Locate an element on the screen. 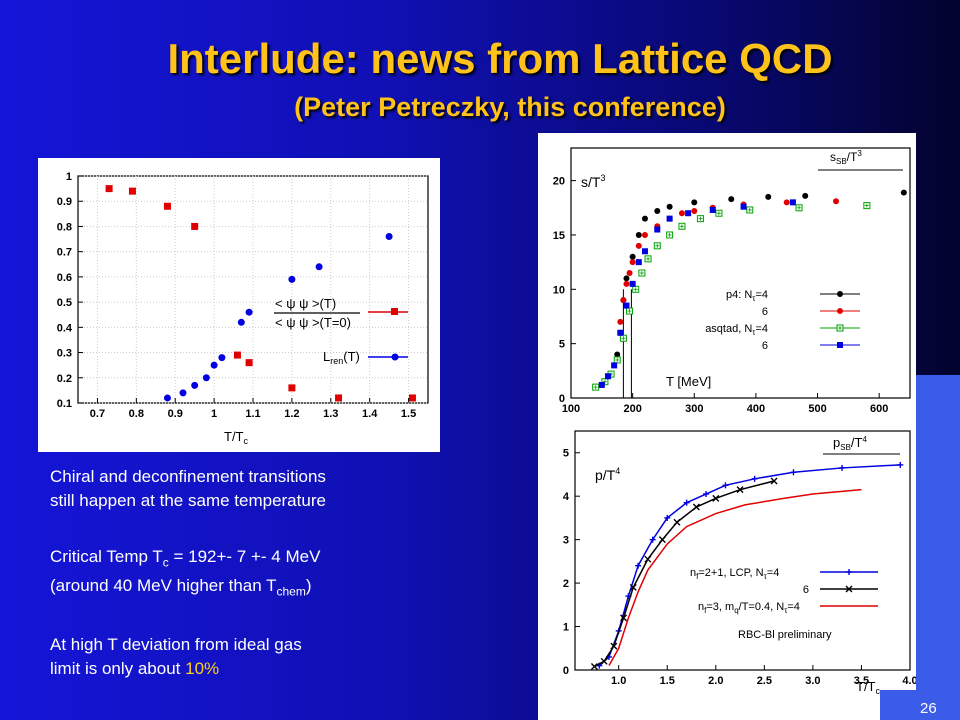  y-tick-label: 0.5 is located at coordinates (64, 303).